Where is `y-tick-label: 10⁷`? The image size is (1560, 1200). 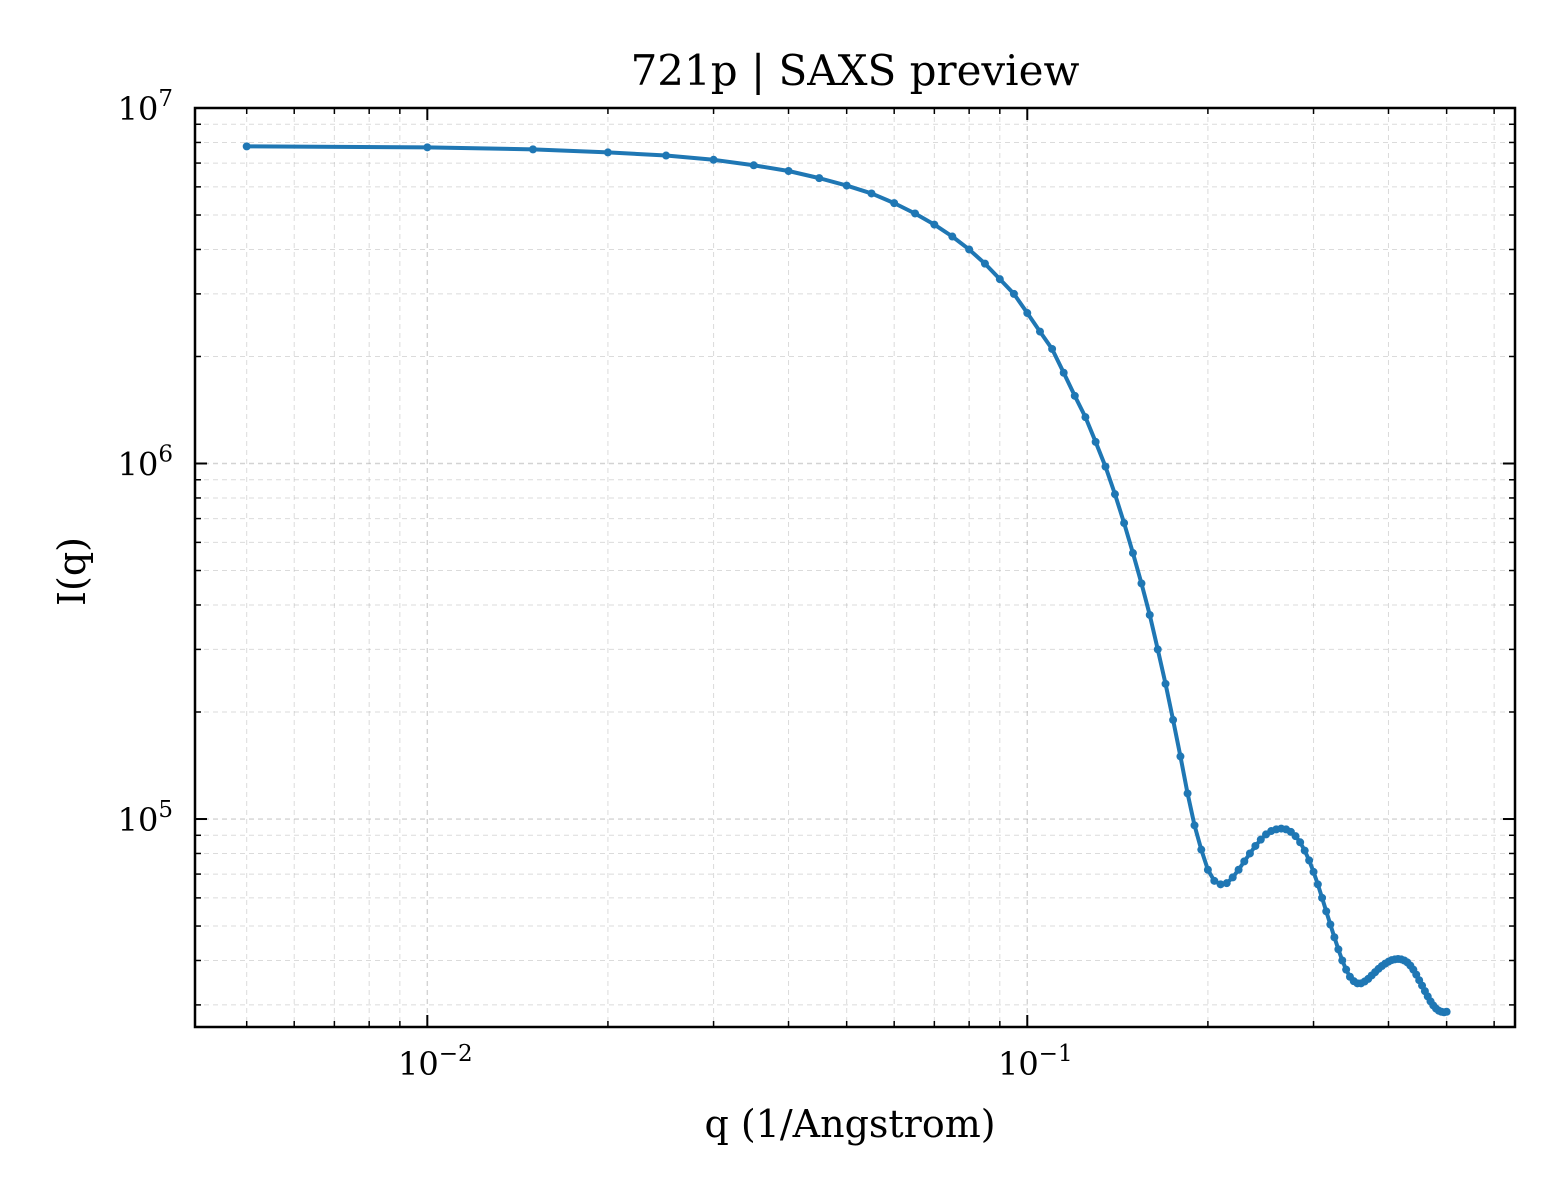
y-tick-label: 10⁷ is located at coordinates (145, 107).